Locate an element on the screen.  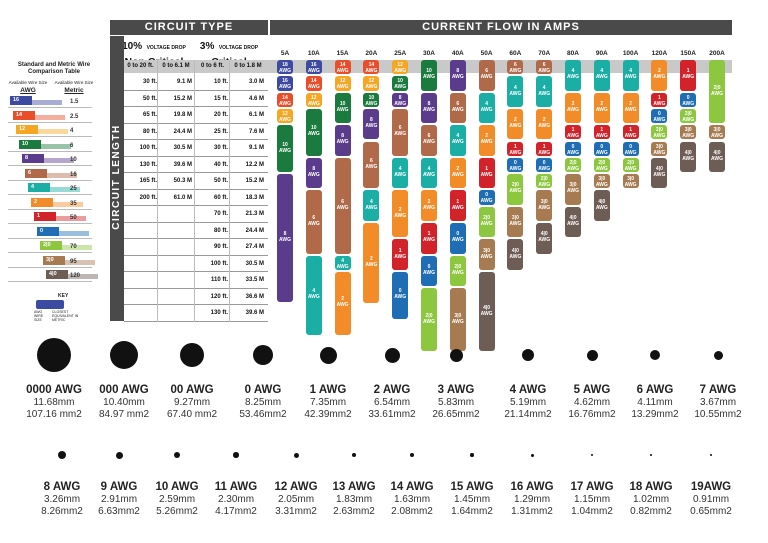
circuit-type-header: CIRCUIT TYPE is located at coordinates (189, 27).